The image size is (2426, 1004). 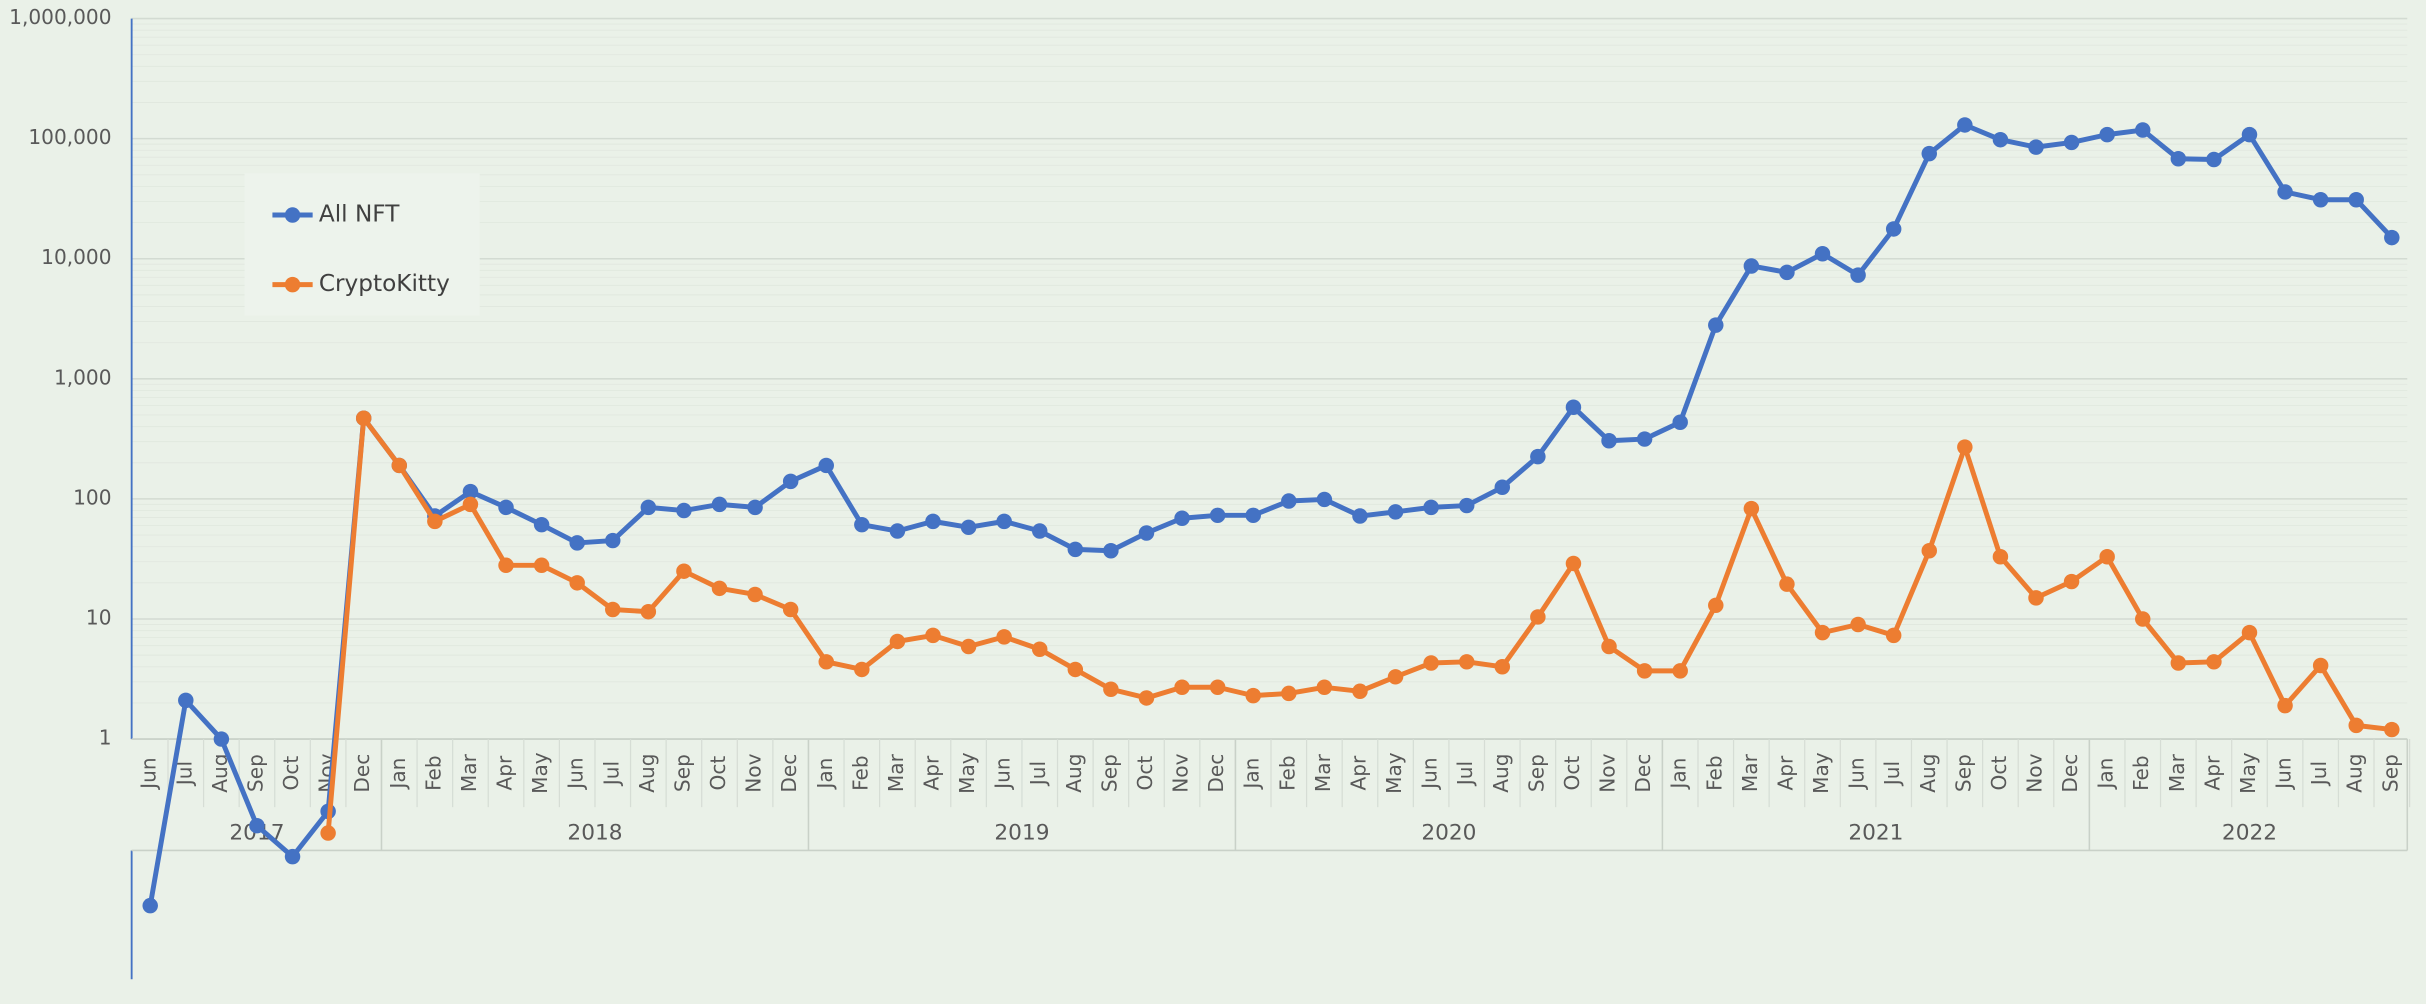 What do you see at coordinates (60, 17) in the screenshot?
I see `y-tick-label: 1,000,000` at bounding box center [60, 17].